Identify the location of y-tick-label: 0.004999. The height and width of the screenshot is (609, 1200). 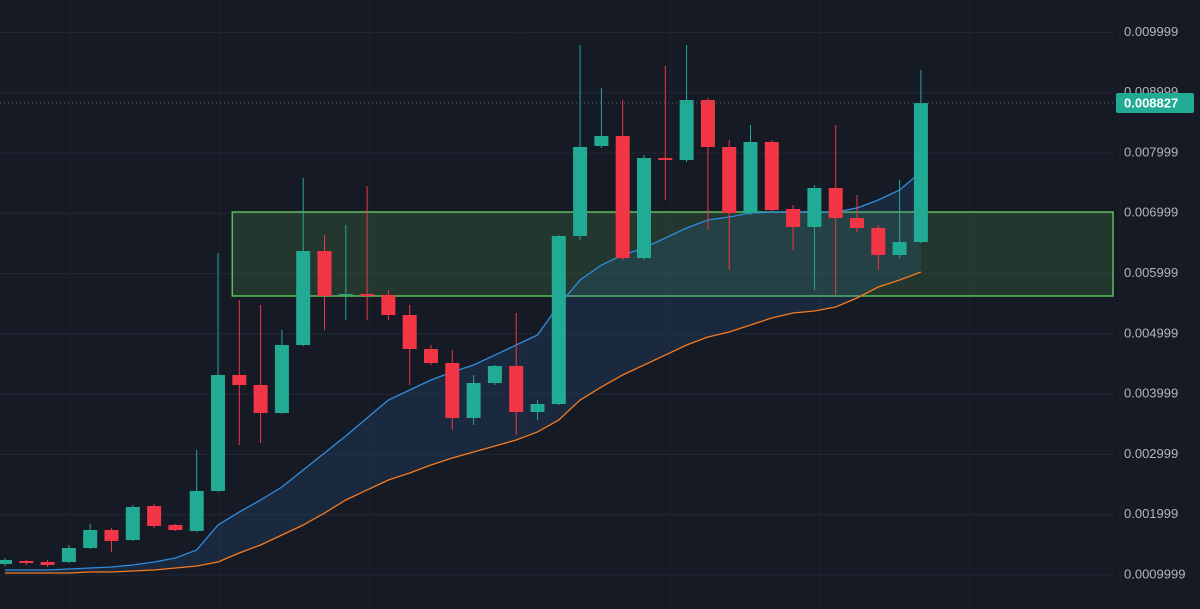
(1151, 332).